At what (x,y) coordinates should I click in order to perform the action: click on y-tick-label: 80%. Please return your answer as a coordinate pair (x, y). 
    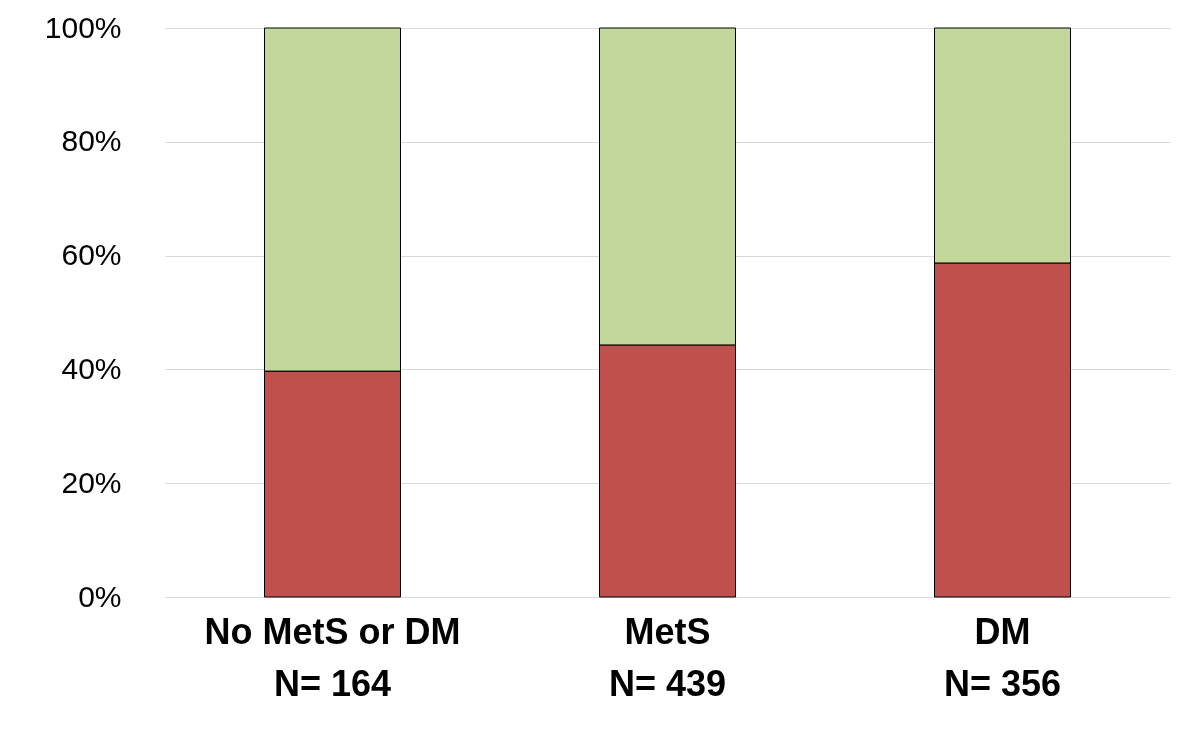
    Looking at the image, I should click on (91, 141).